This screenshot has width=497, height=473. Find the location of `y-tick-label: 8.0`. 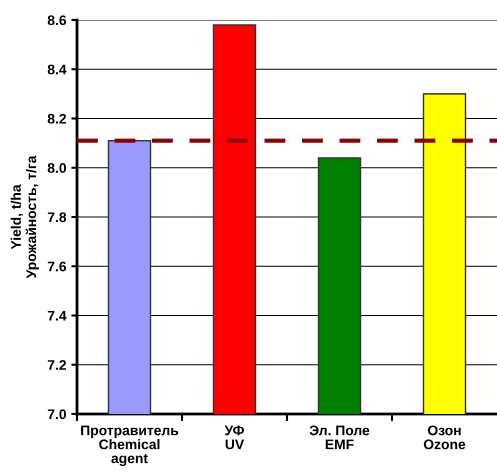

y-tick-label: 8.0 is located at coordinates (57, 168).